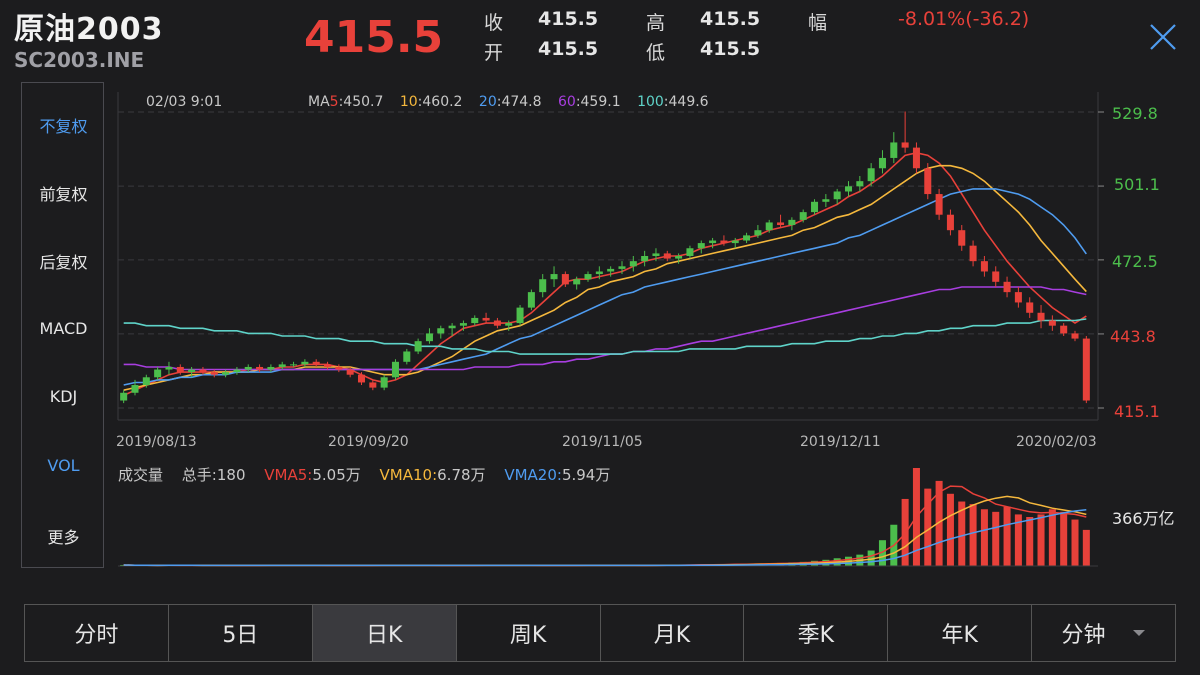 The height and width of the screenshot is (675, 1200). What do you see at coordinates (63, 537) in the screenshot?
I see `menu-more: 更多` at bounding box center [63, 537].